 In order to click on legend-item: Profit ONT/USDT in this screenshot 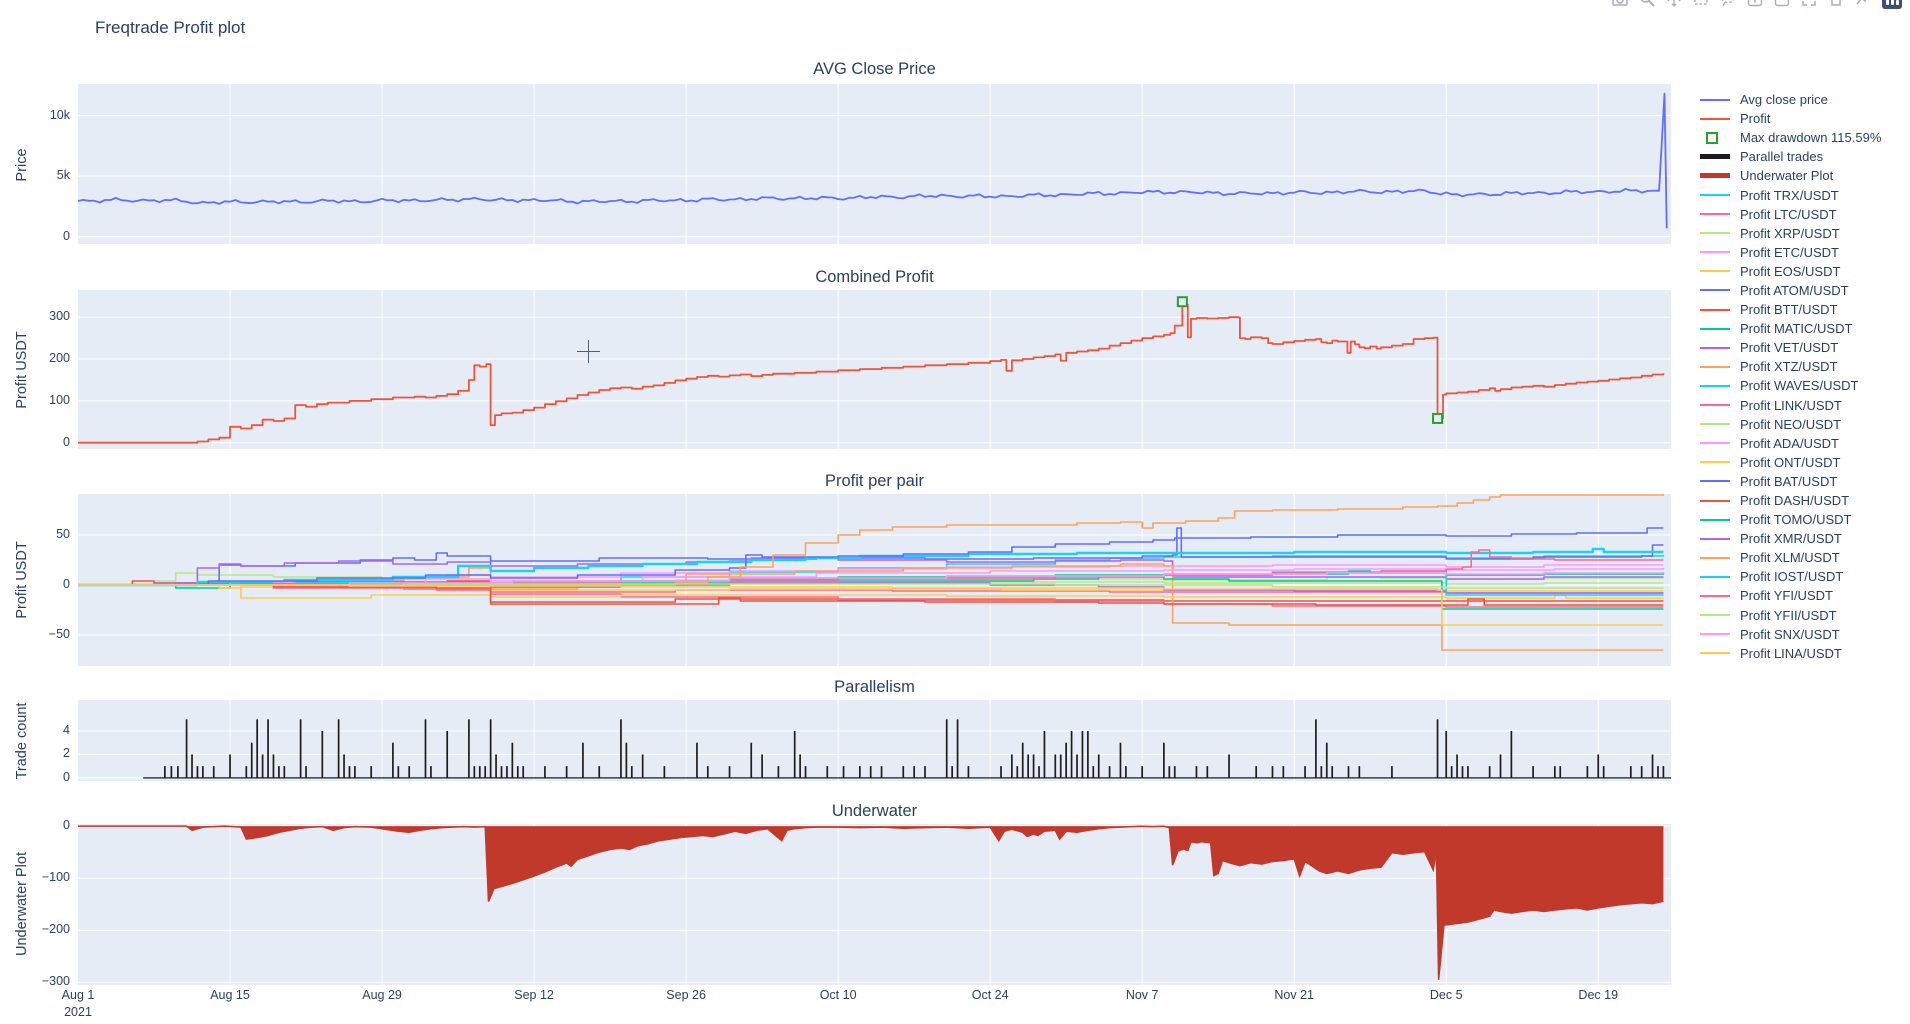, I will do `click(1790, 462)`.